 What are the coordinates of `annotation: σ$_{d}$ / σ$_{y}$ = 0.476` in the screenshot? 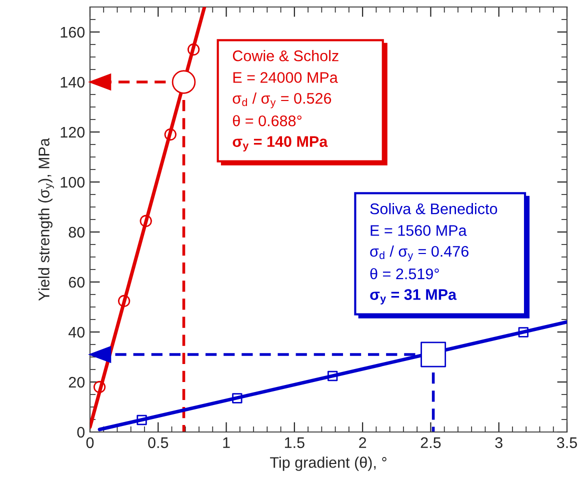 It's located at (419, 254).